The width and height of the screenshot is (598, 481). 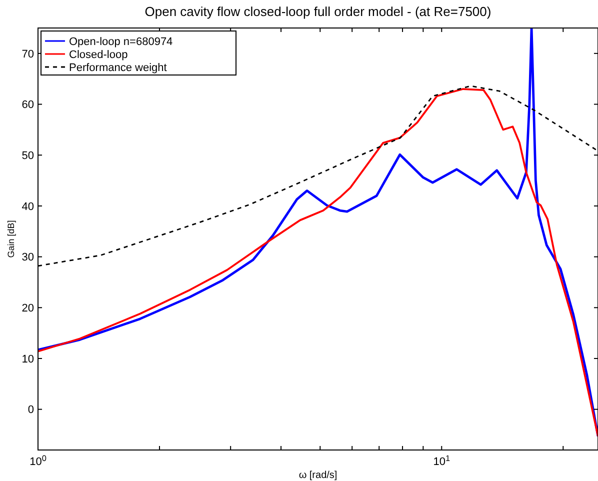 I want to click on y-tick-label: 30, so click(x=28, y=258).